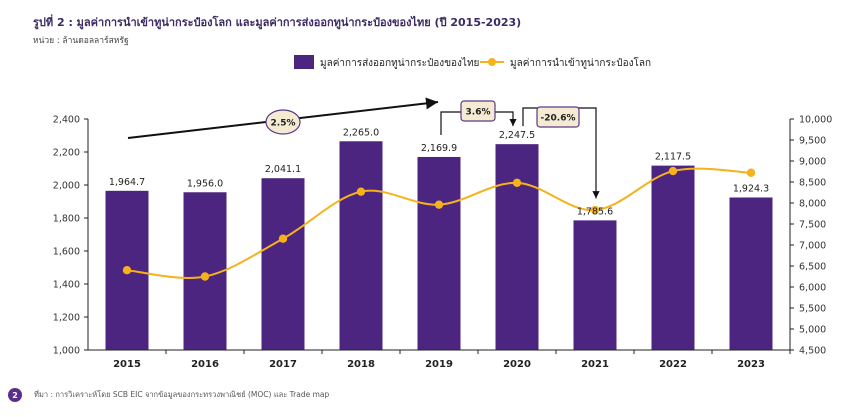  I want to click on annotation-label: 3.6%, so click(478, 113).